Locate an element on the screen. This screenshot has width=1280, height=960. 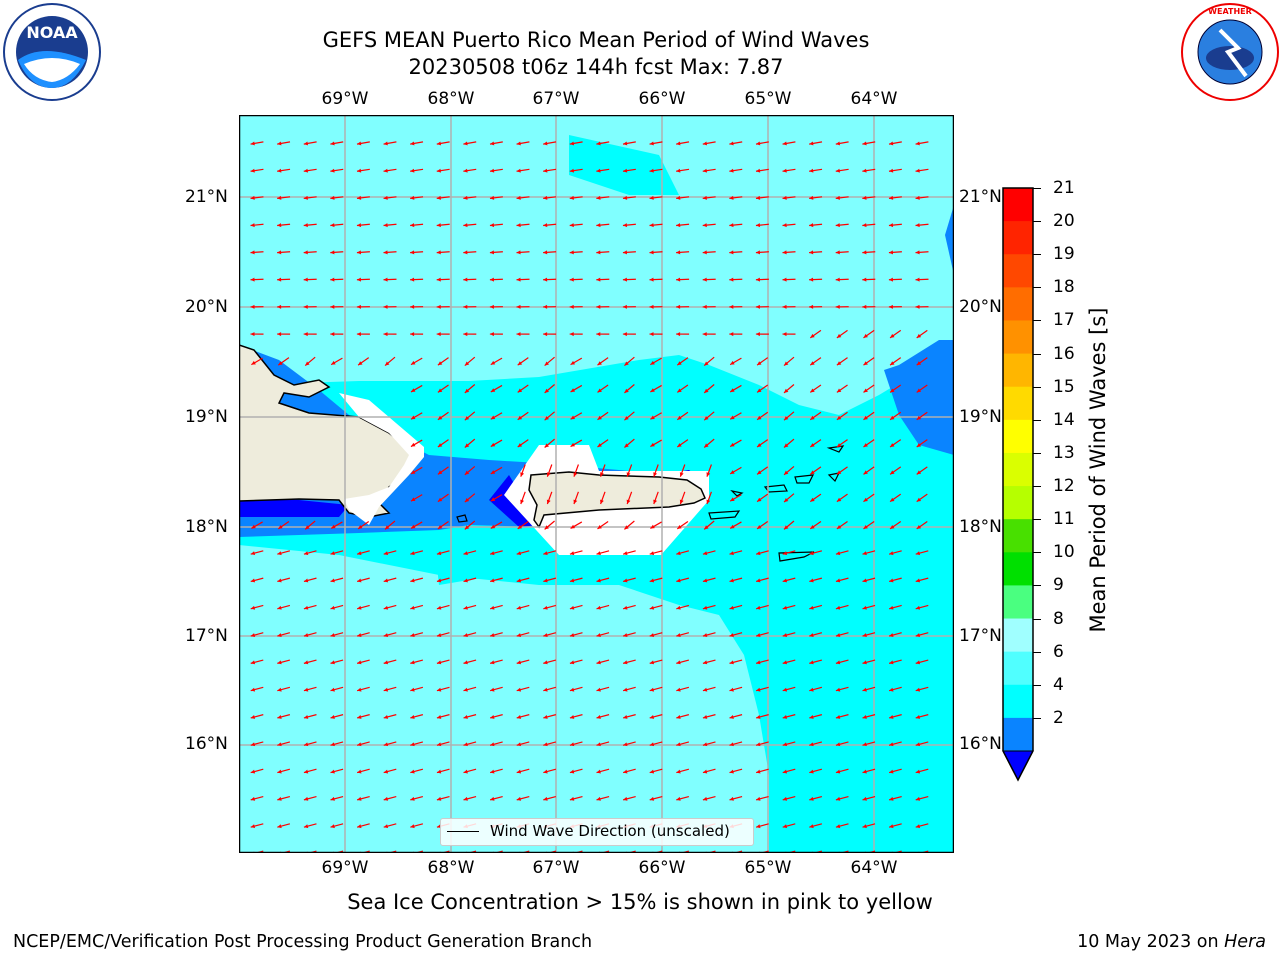
svg-text: NOAA is located at coordinates (52, 32).